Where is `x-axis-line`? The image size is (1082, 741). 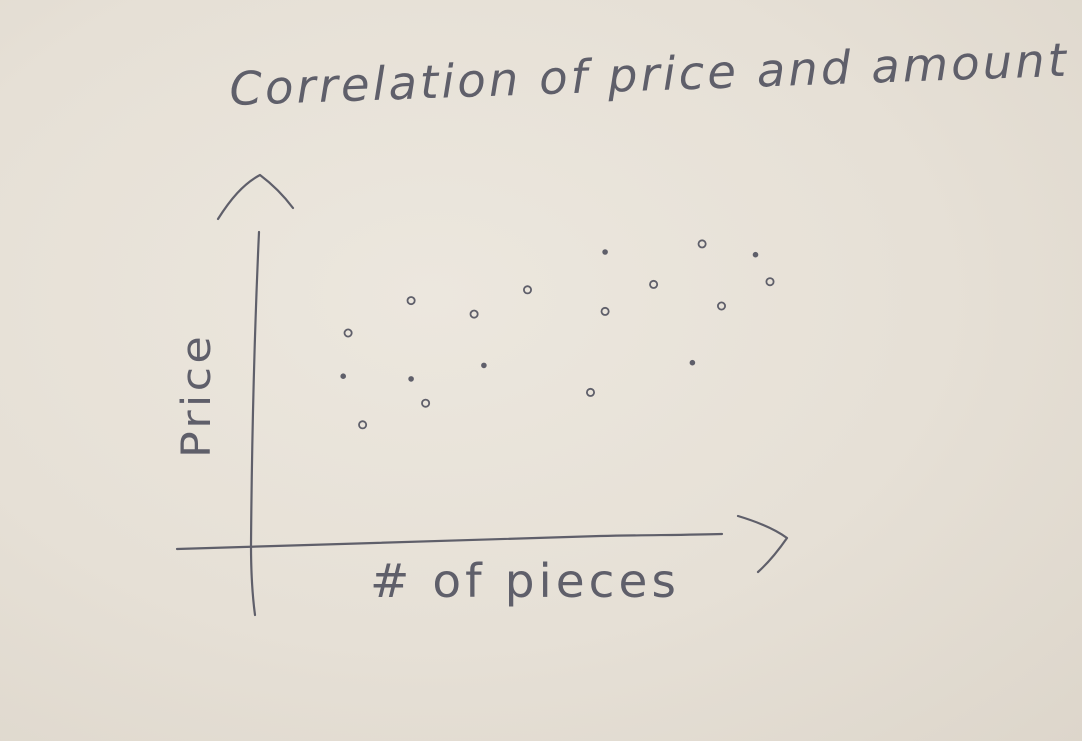 x-axis-line is located at coordinates (449, 541).